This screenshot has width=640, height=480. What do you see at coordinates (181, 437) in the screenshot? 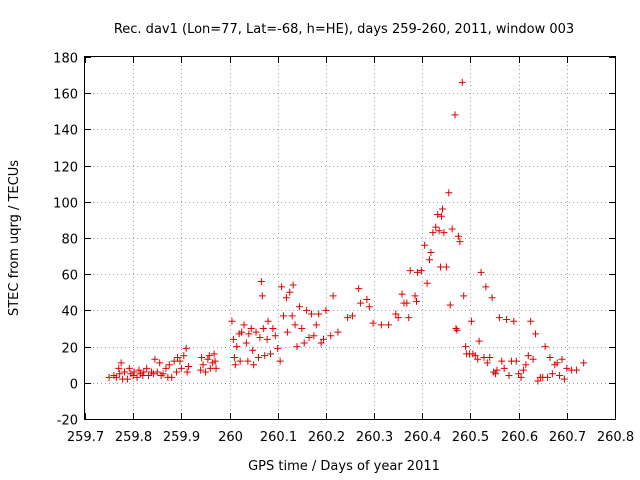
I see `x-tick-label: 259.9` at bounding box center [181, 437].